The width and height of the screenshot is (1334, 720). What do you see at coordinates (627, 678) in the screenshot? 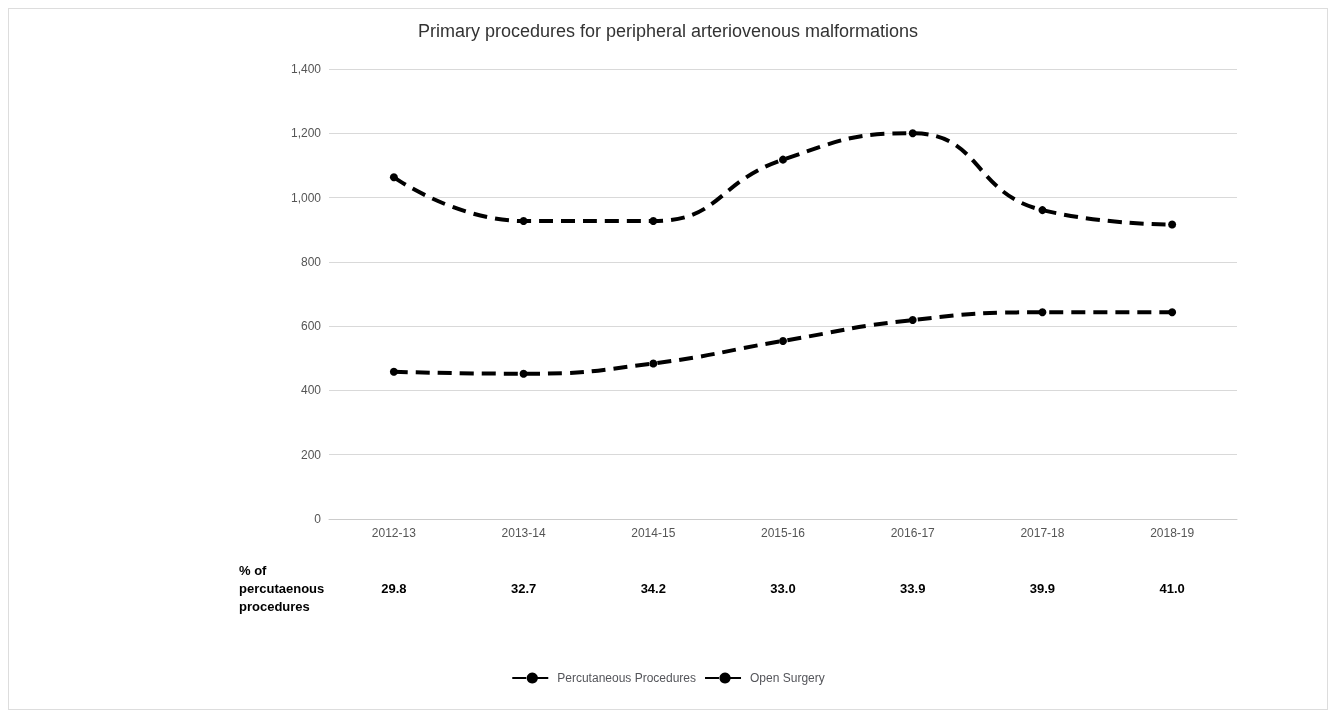
I see `legend-label: Percutaneous Procedures` at bounding box center [627, 678].